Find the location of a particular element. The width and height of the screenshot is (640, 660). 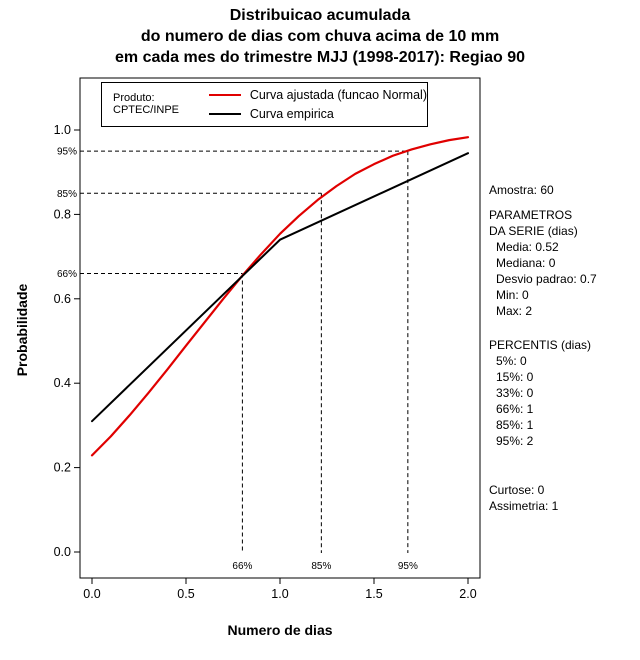

stat-assimetria: Assimetria: 1 is located at coordinates (524, 506).